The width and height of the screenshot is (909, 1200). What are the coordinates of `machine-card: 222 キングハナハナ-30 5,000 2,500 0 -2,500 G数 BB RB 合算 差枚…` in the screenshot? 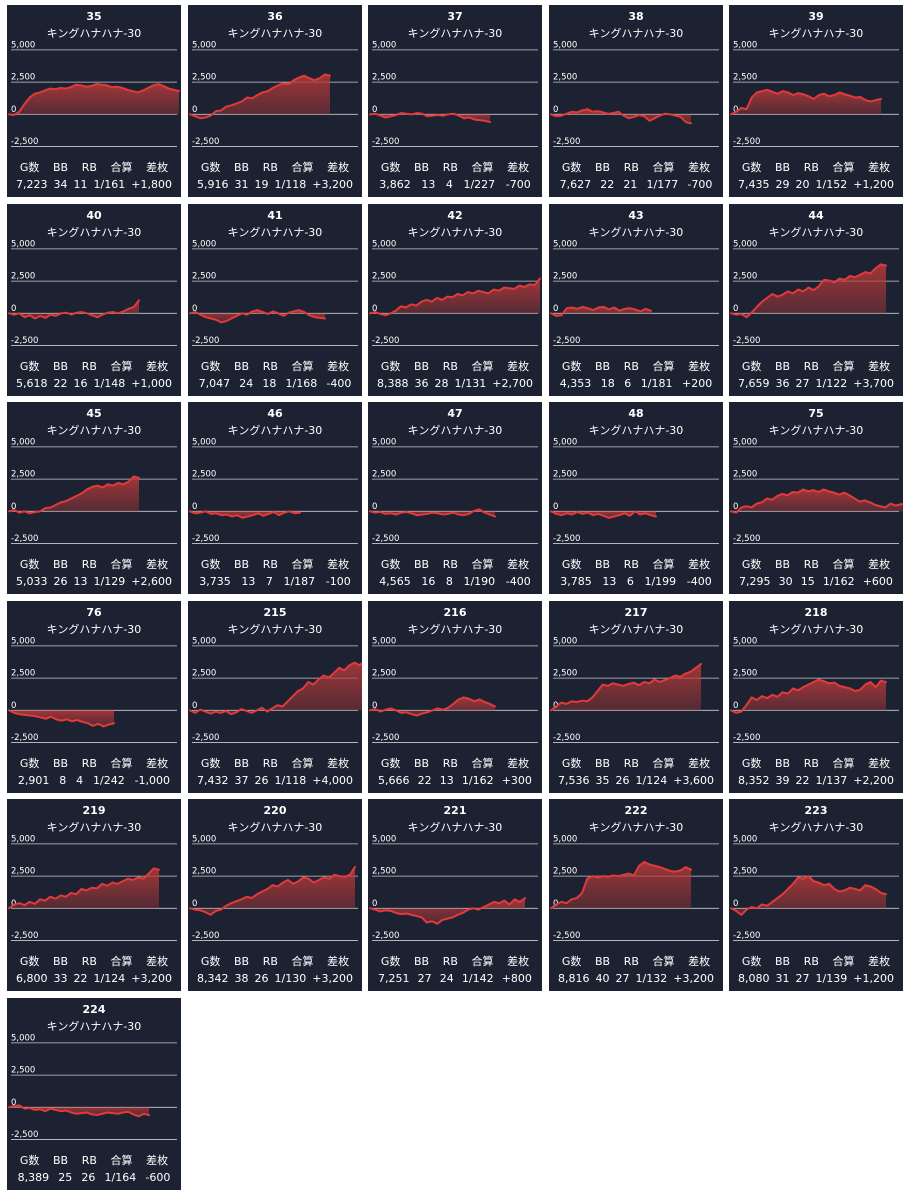 It's located at (636, 895).